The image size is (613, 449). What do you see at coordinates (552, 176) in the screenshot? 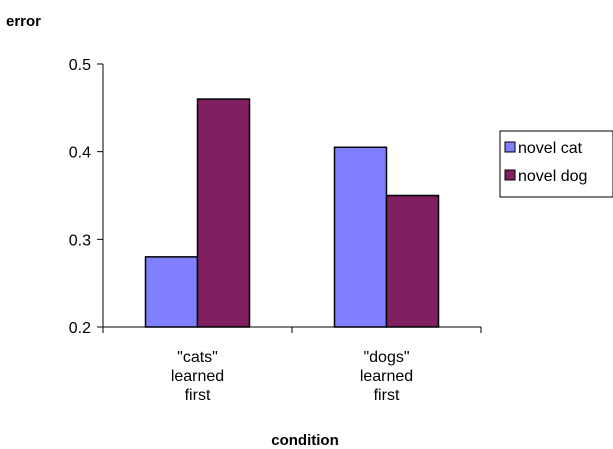
I see `legend-label: novel dog` at bounding box center [552, 176].